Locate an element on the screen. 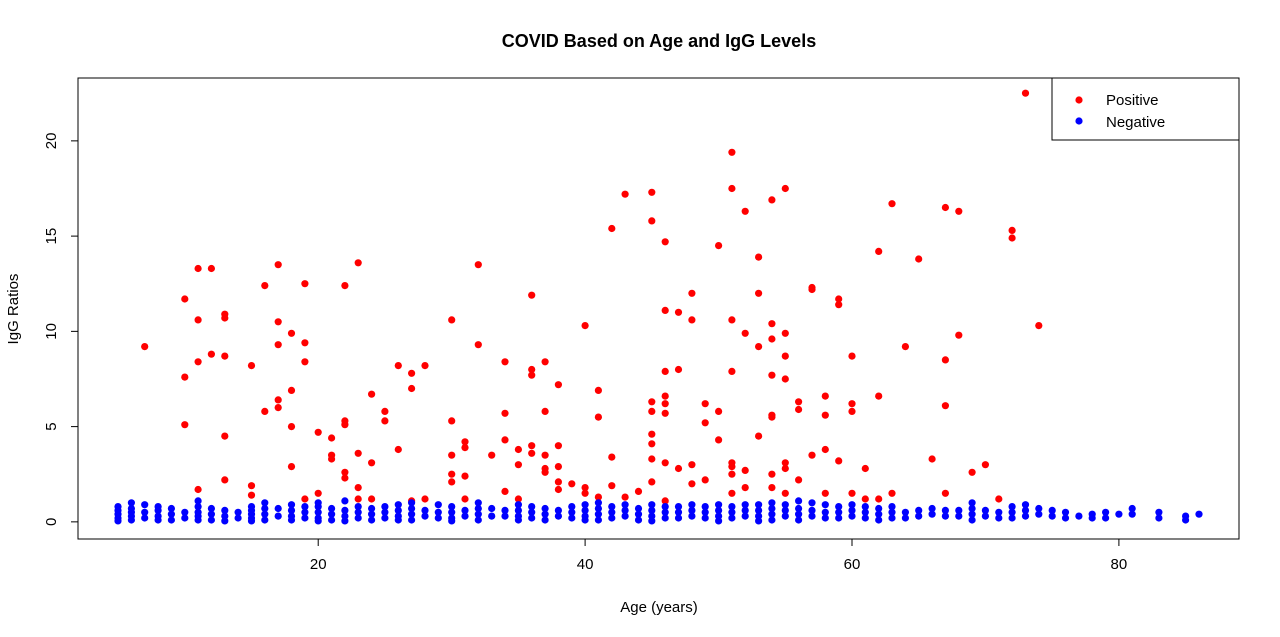  x-axis-label: Age (years) is located at coordinates (659, 607).